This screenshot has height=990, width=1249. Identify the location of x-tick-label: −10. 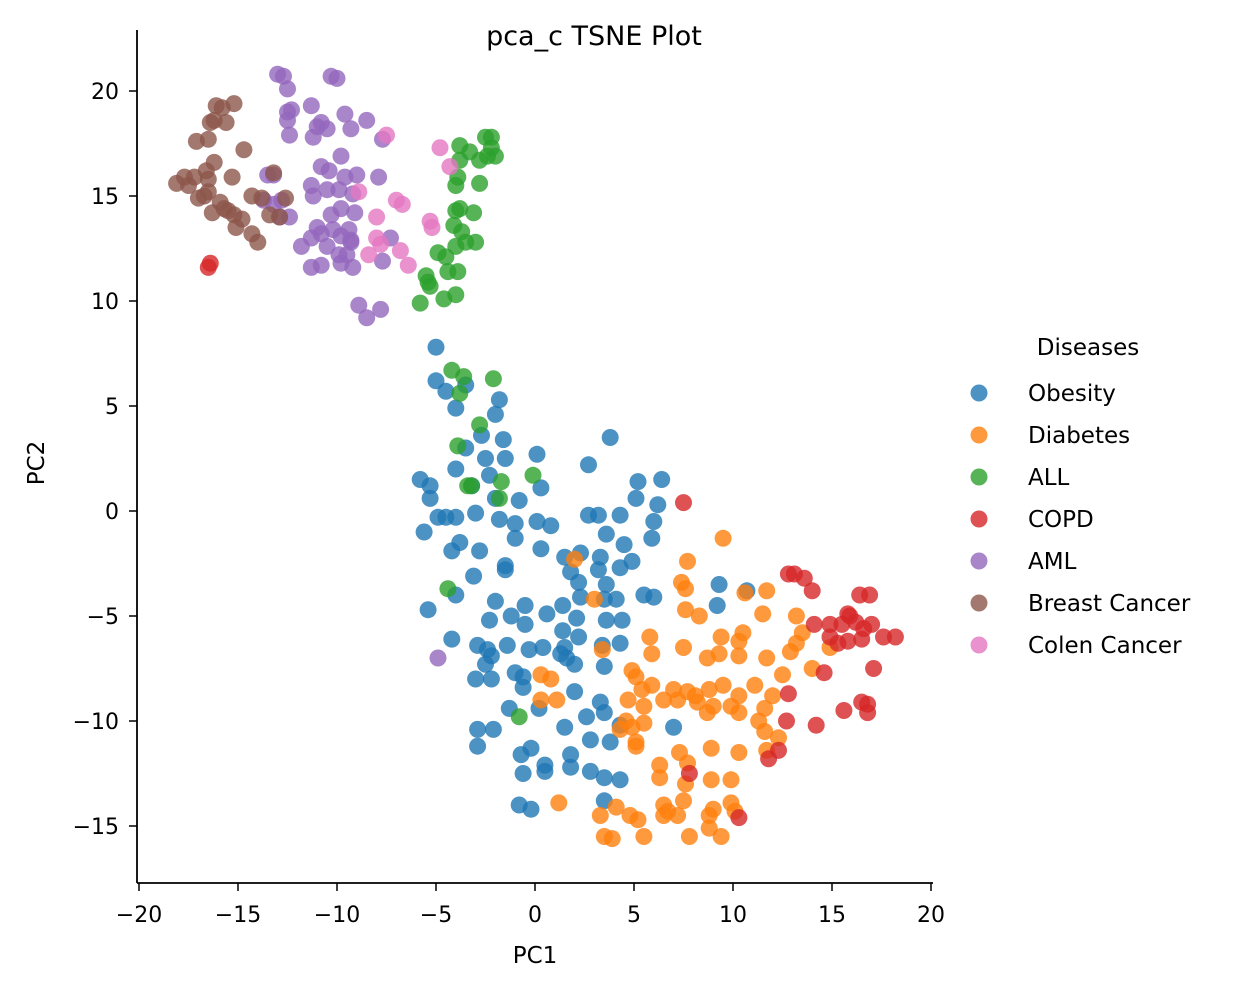
(337, 915).